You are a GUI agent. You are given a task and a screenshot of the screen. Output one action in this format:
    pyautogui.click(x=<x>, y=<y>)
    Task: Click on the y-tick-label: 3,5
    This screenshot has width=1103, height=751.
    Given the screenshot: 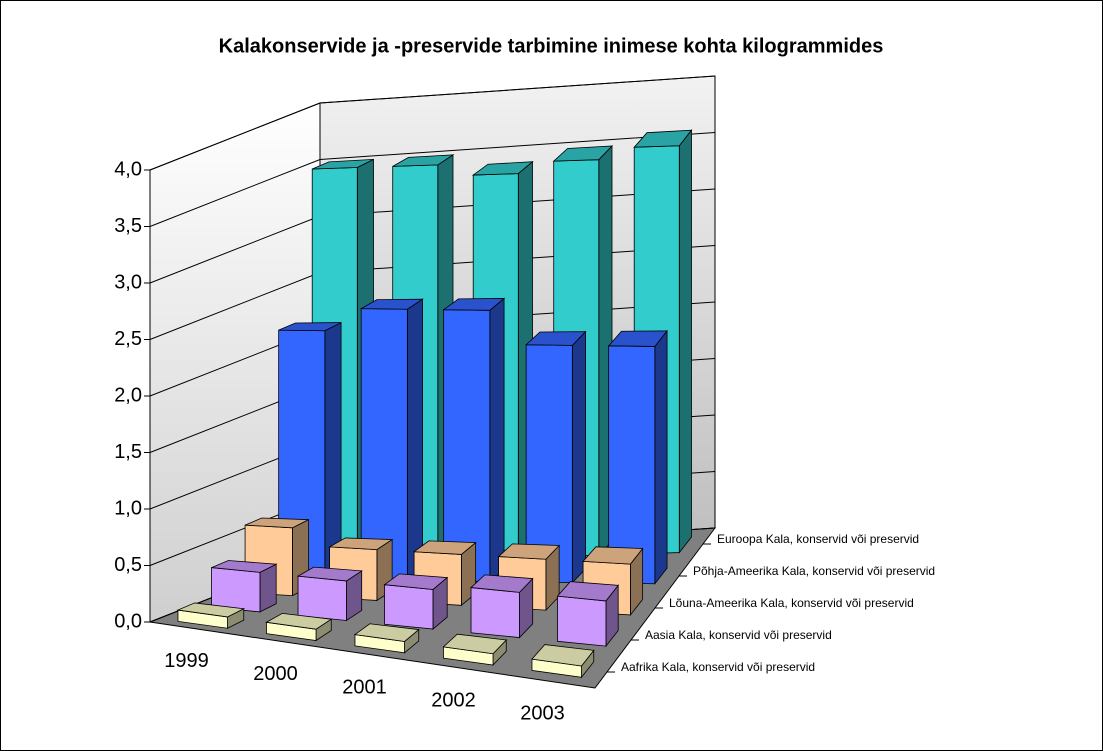 What is the action you would take?
    pyautogui.click(x=128, y=226)
    